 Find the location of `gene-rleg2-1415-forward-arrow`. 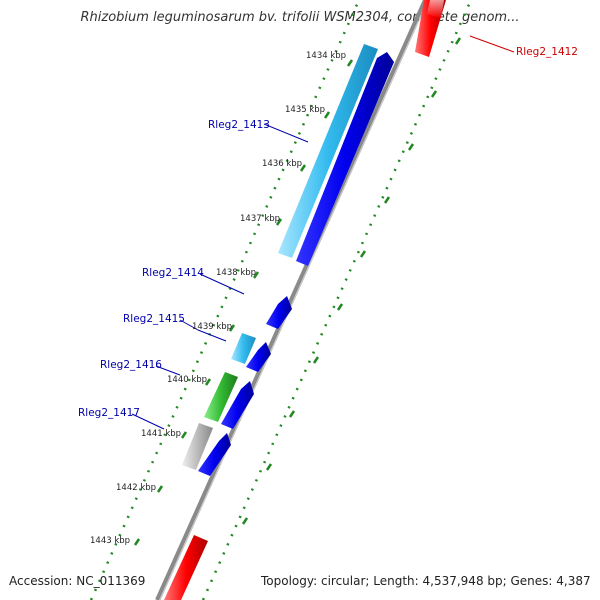

gene-rleg2-1415-forward-arrow is located at coordinates (258, 357).